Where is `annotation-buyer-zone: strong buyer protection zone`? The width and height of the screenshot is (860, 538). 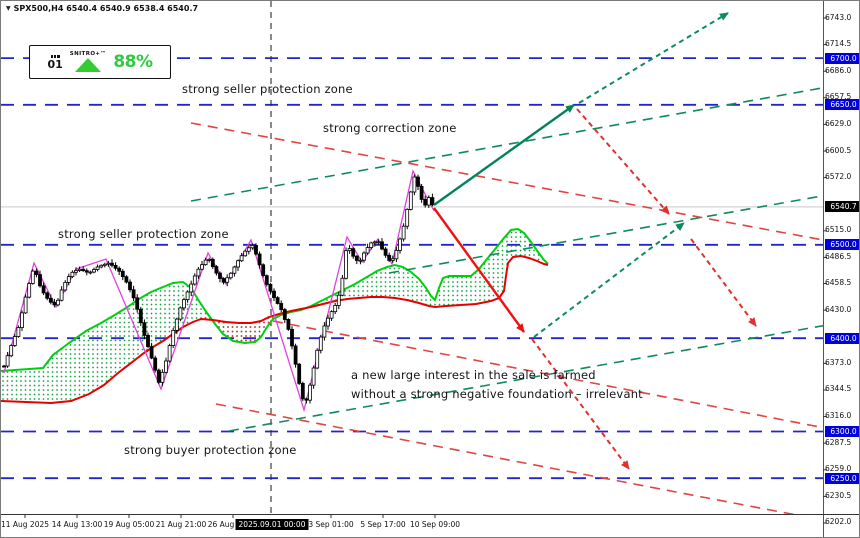 annotation-buyer-zone: strong buyer protection zone is located at coordinates (210, 450).